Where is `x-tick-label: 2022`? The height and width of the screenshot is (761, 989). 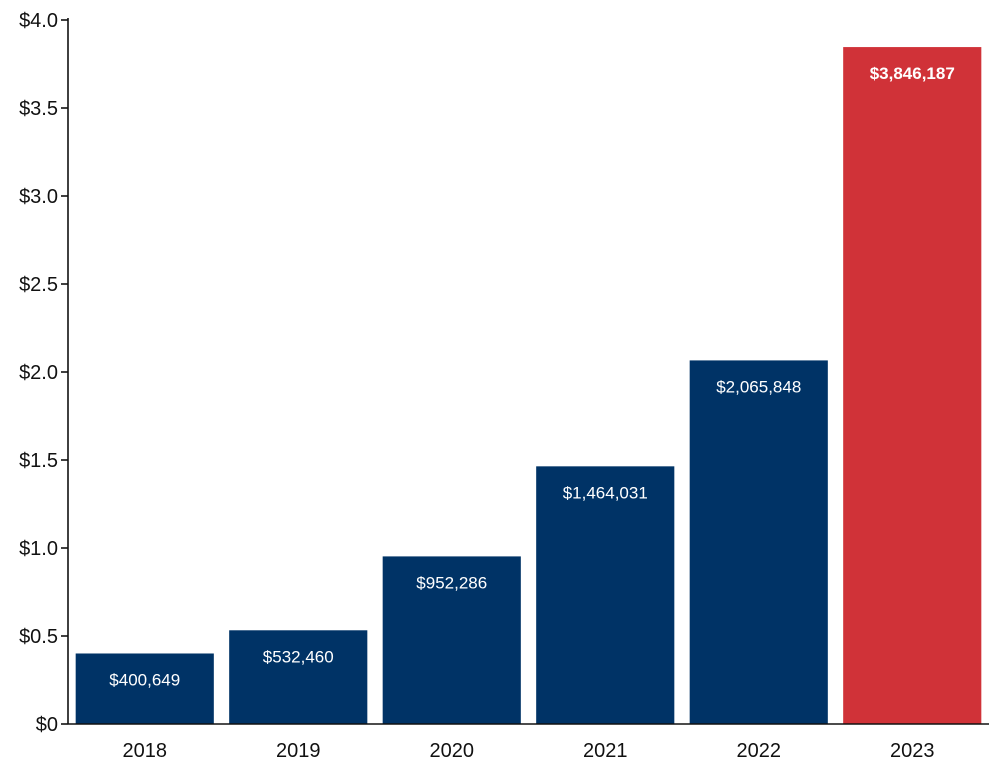 x-tick-label: 2022 is located at coordinates (759, 750).